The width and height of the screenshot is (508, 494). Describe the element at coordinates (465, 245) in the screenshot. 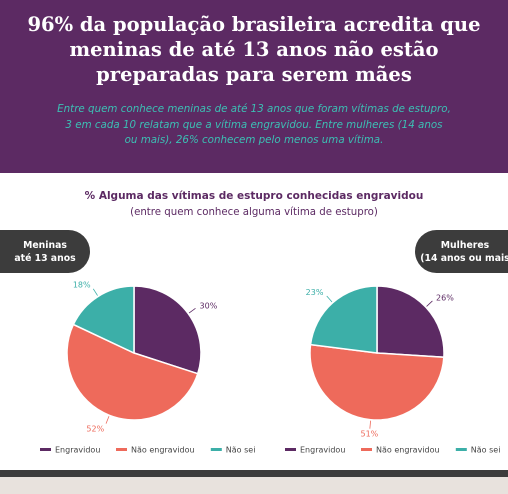

I see `tag-line: Mulheres` at that location.